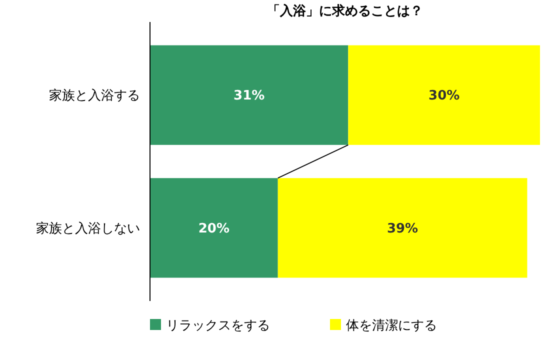 This screenshot has width=544, height=341. I want to click on data-label: 20%, so click(214, 228).